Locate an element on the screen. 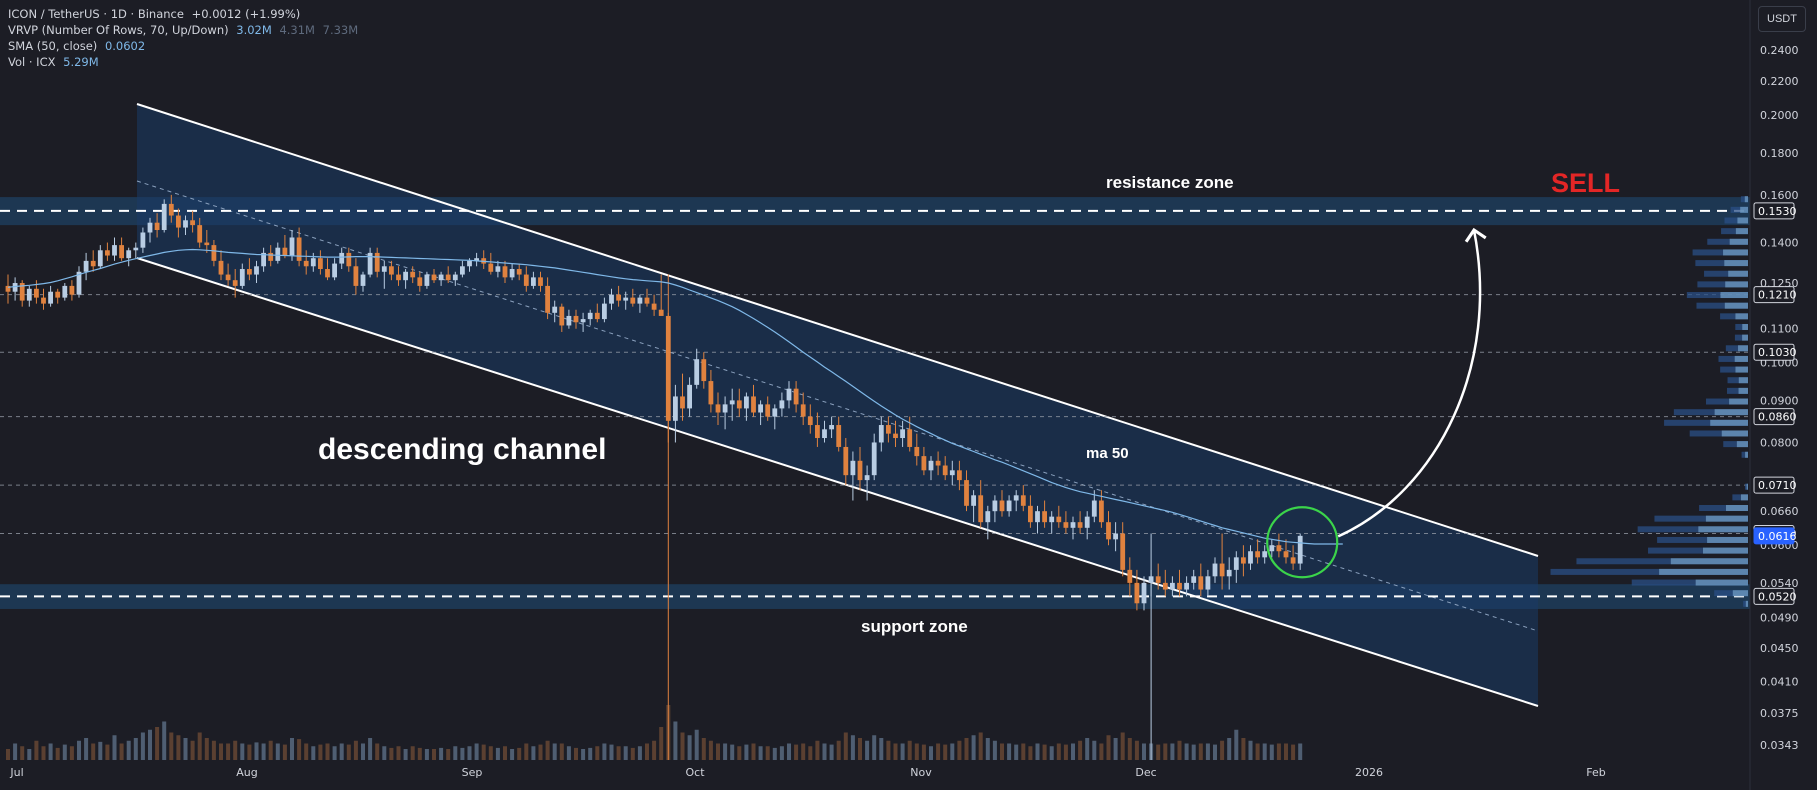  price-tag-label: 0.1530 is located at coordinates (1777, 211).